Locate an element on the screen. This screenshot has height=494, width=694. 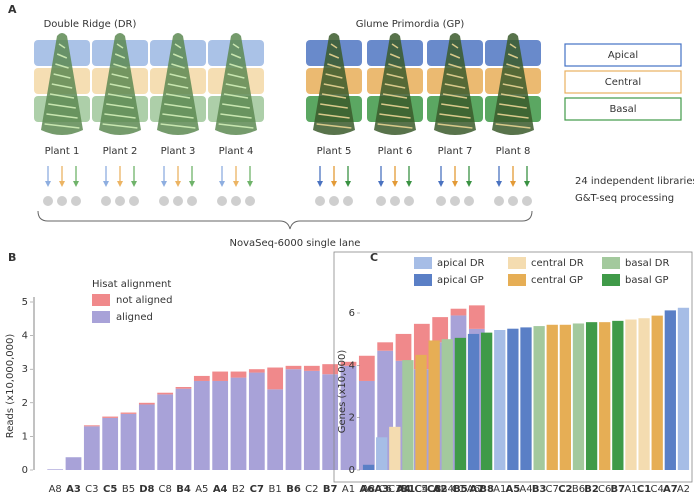
brace is located at coordinates (285, 220).